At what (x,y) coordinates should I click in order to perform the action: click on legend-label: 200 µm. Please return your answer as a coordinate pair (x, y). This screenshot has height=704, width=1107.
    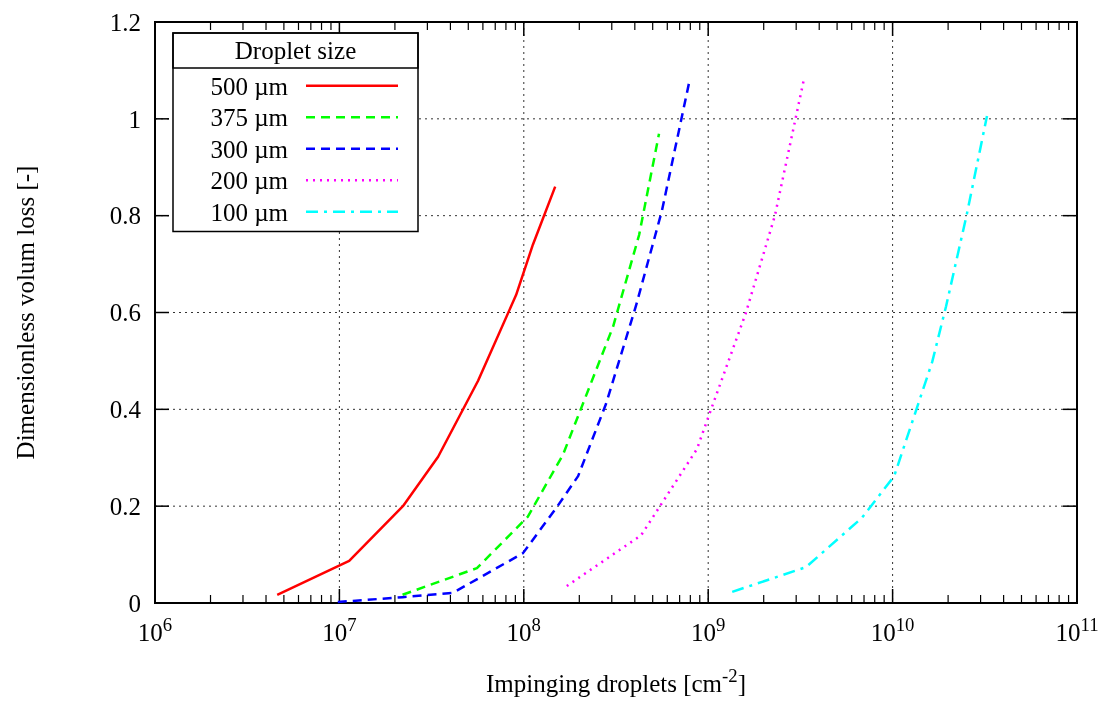
    Looking at the image, I should click on (249, 180).